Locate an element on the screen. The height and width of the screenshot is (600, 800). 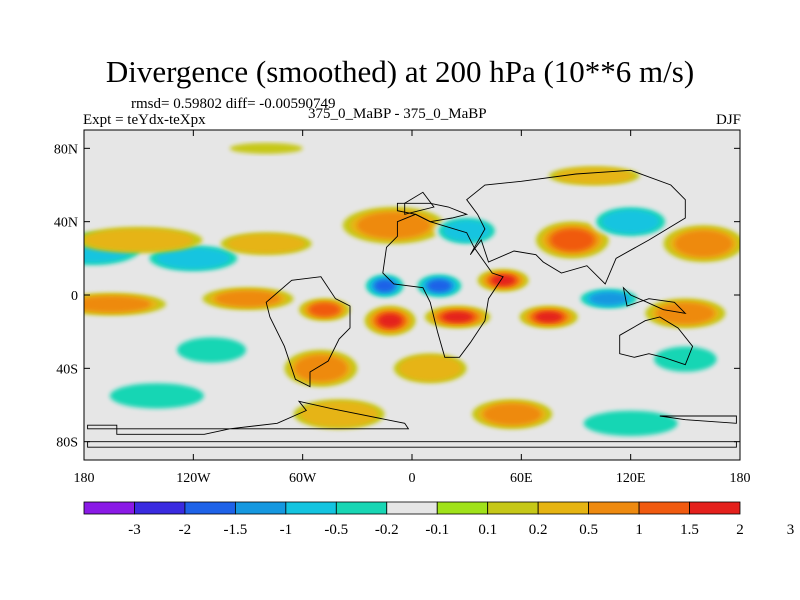
colorbar-label: -3 is located at coordinates (134, 530).